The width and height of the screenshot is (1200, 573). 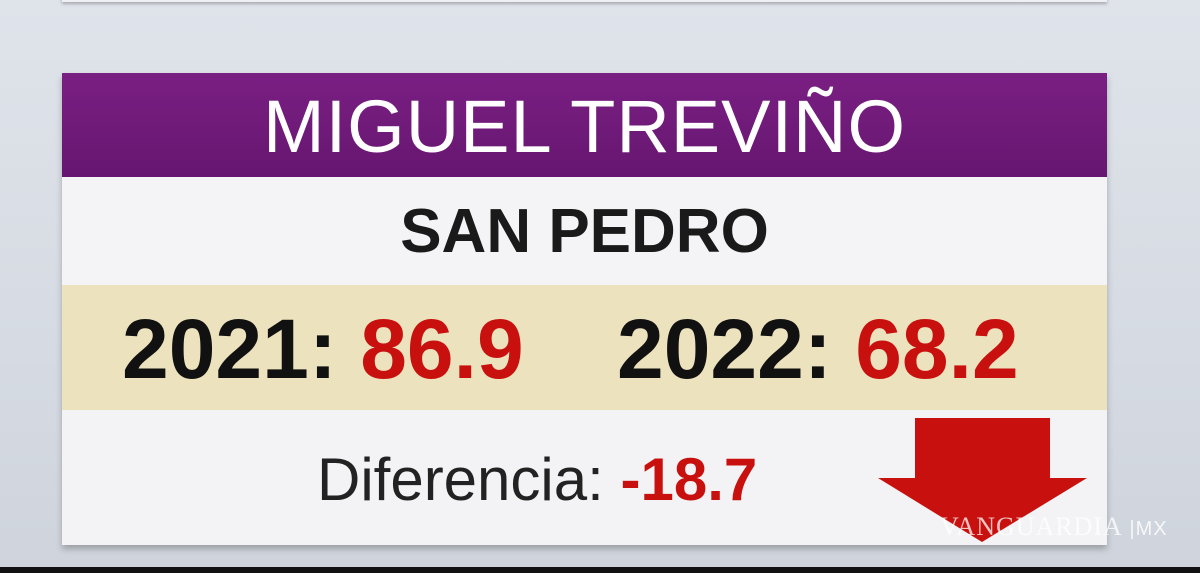 What do you see at coordinates (229, 349) in the screenshot?
I see `year-label: 2021:` at bounding box center [229, 349].